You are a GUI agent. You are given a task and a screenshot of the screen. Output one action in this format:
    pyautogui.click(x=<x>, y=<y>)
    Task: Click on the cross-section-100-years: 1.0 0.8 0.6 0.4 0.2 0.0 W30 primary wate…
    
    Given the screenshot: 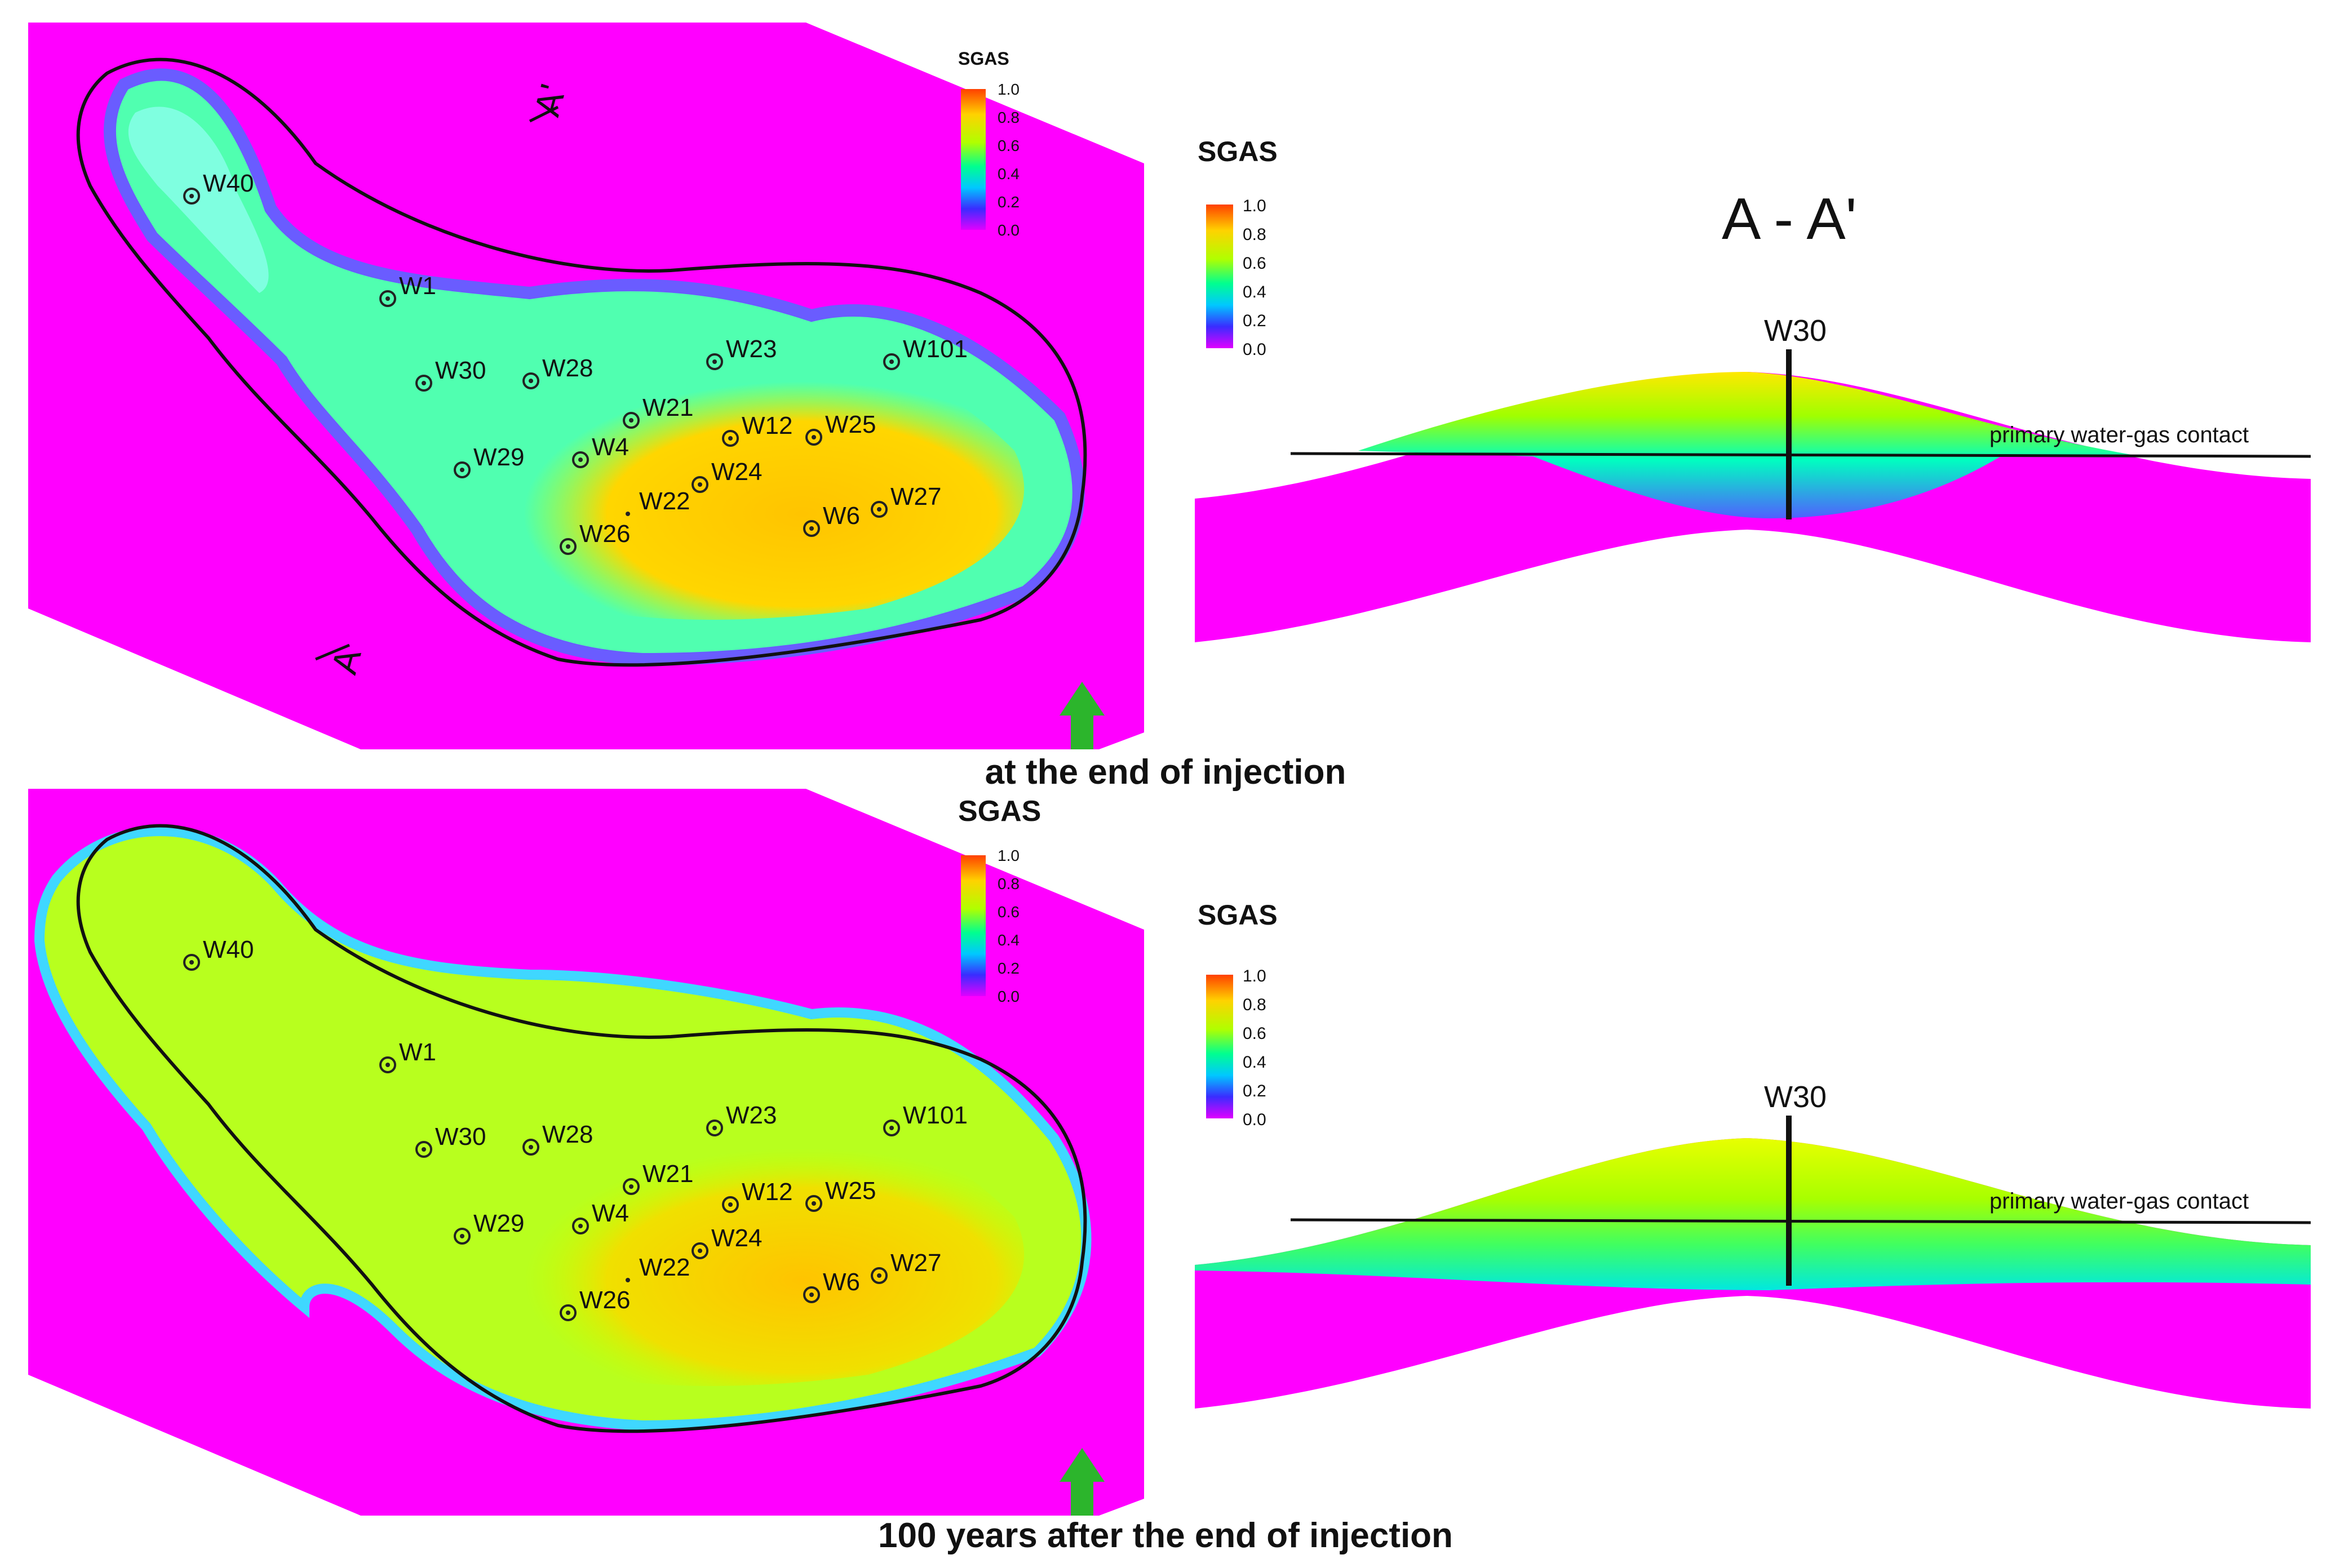 What is the action you would take?
    pyautogui.click(x=1753, y=1188)
    